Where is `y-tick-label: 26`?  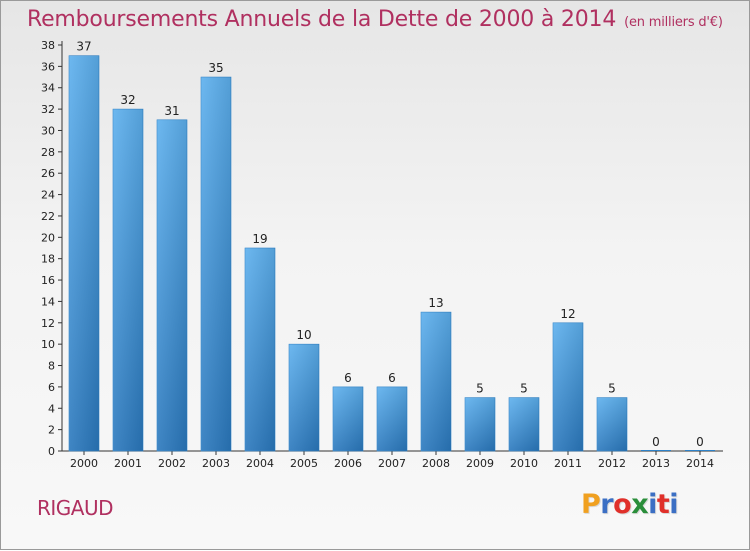
y-tick-label: 26 is located at coordinates (48, 173).